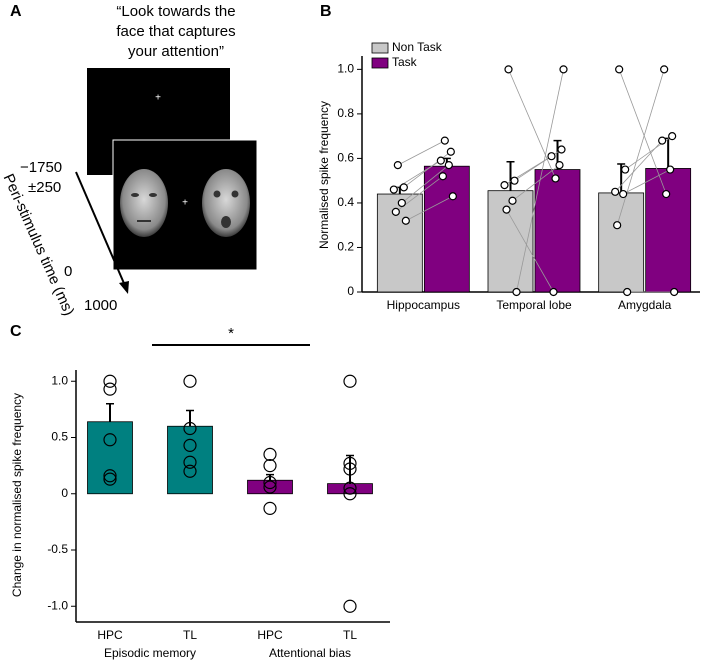  What do you see at coordinates (534, 305) in the screenshot?
I see `x-tick-label: Temporal lobe` at bounding box center [534, 305].